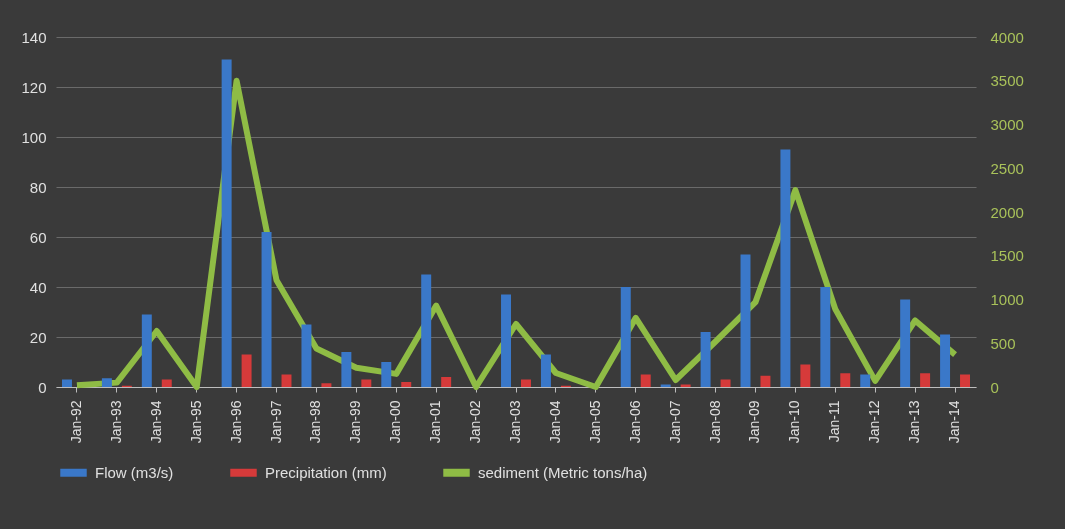 This screenshot has height=529, width=1065. I want to click on x-tick-label: Jan-93, so click(115, 422).